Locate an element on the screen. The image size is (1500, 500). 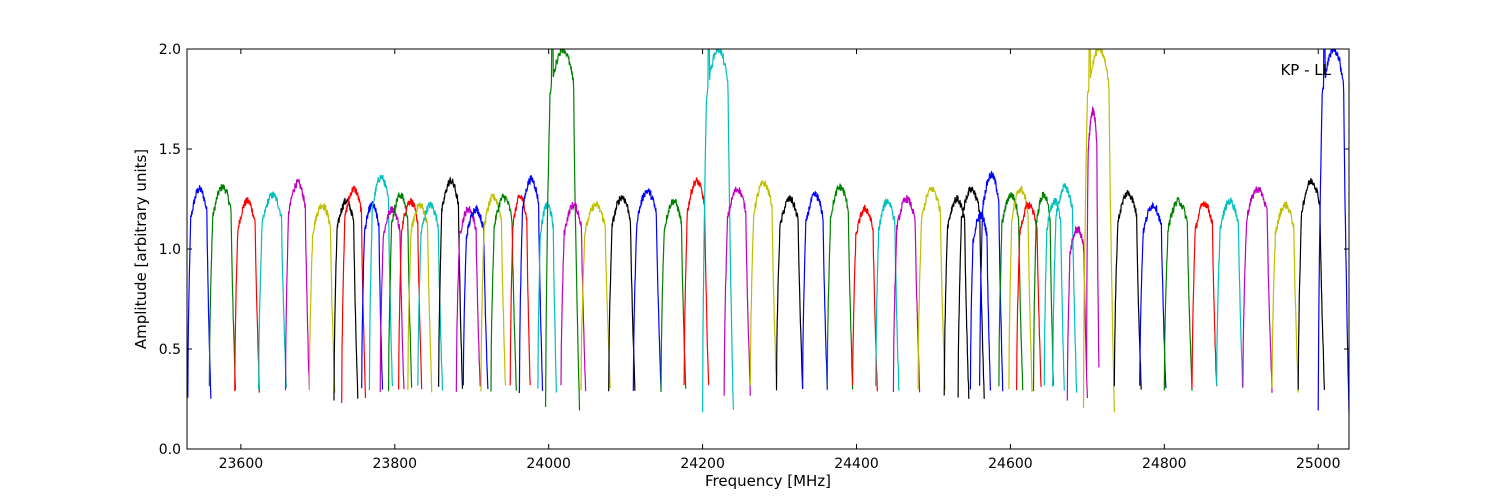
y-tick-label: 0.0 is located at coordinates (170, 450).